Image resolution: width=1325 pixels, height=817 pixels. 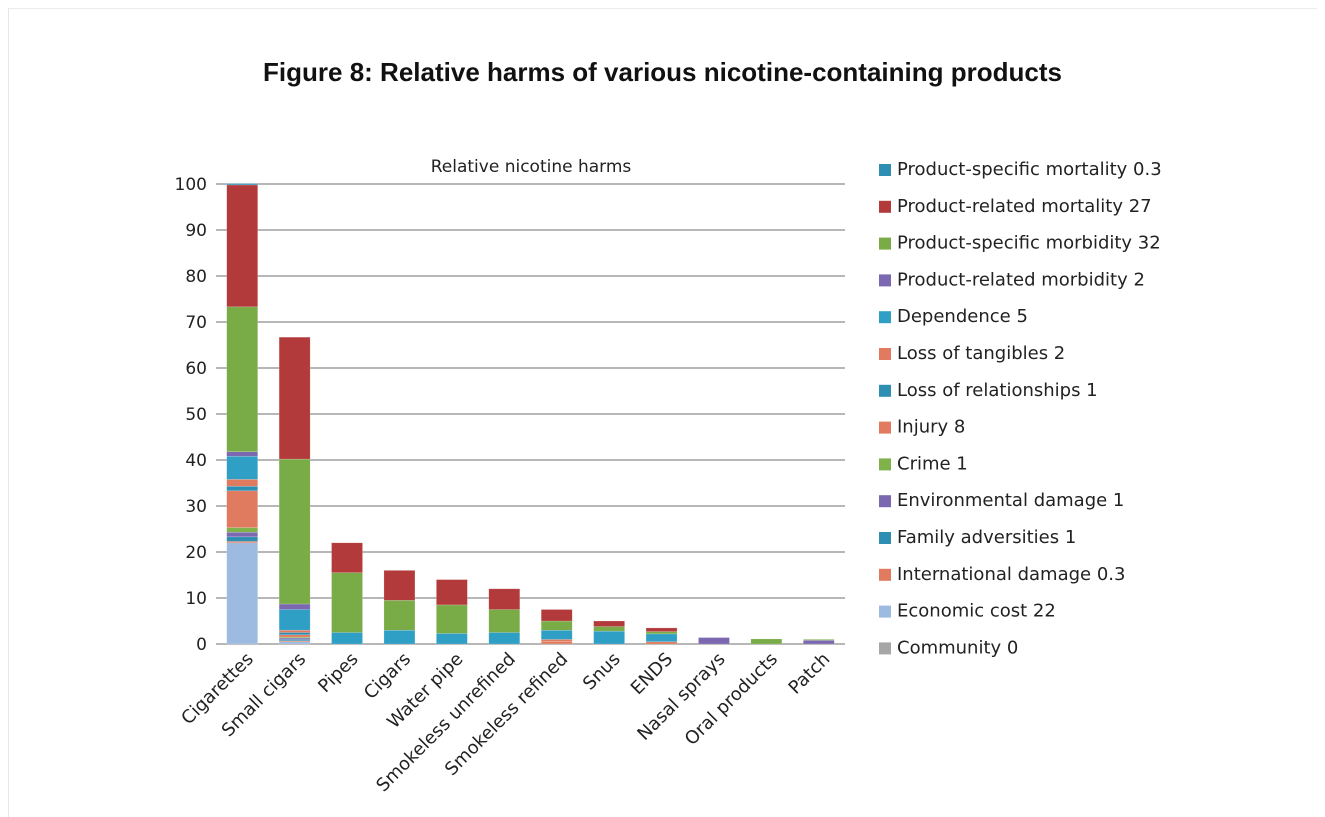 I want to click on y-tick-label-100: 100, so click(x=191, y=185).